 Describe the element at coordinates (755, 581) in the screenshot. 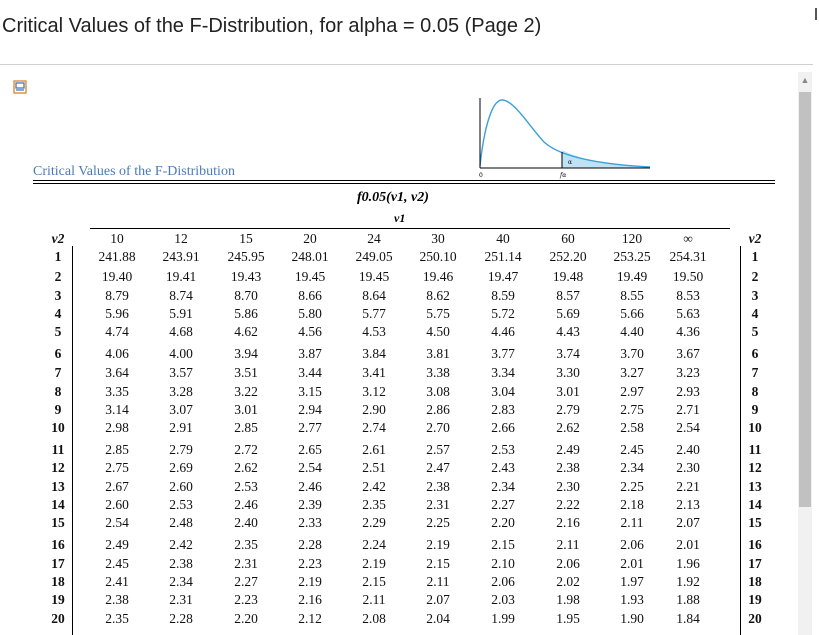

I see `row-label-right: 18` at that location.